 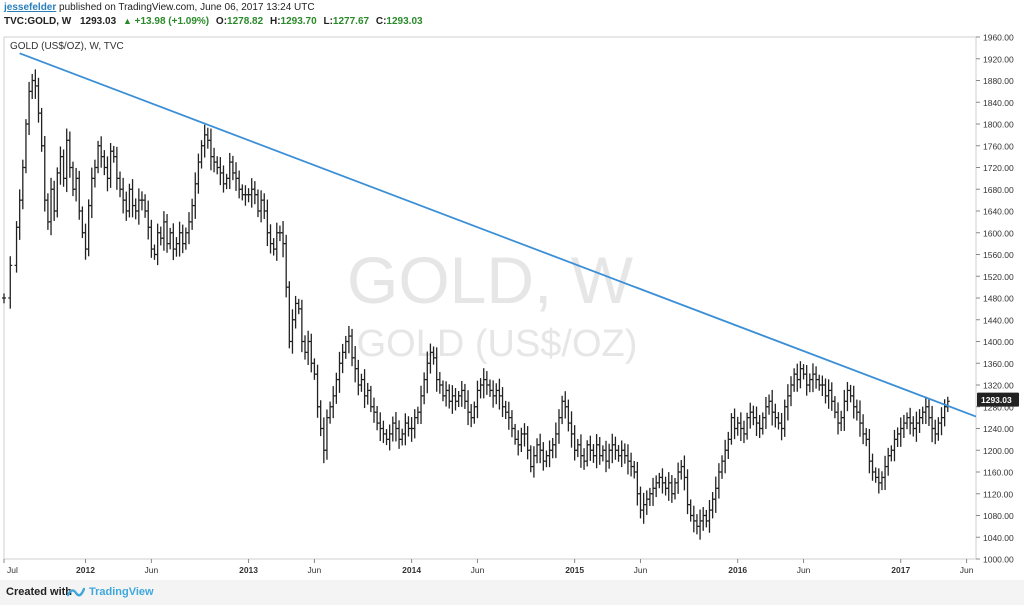 I want to click on chart-legend-label: GOLD (US$/OZ), W, TVC, so click(x=67, y=46).